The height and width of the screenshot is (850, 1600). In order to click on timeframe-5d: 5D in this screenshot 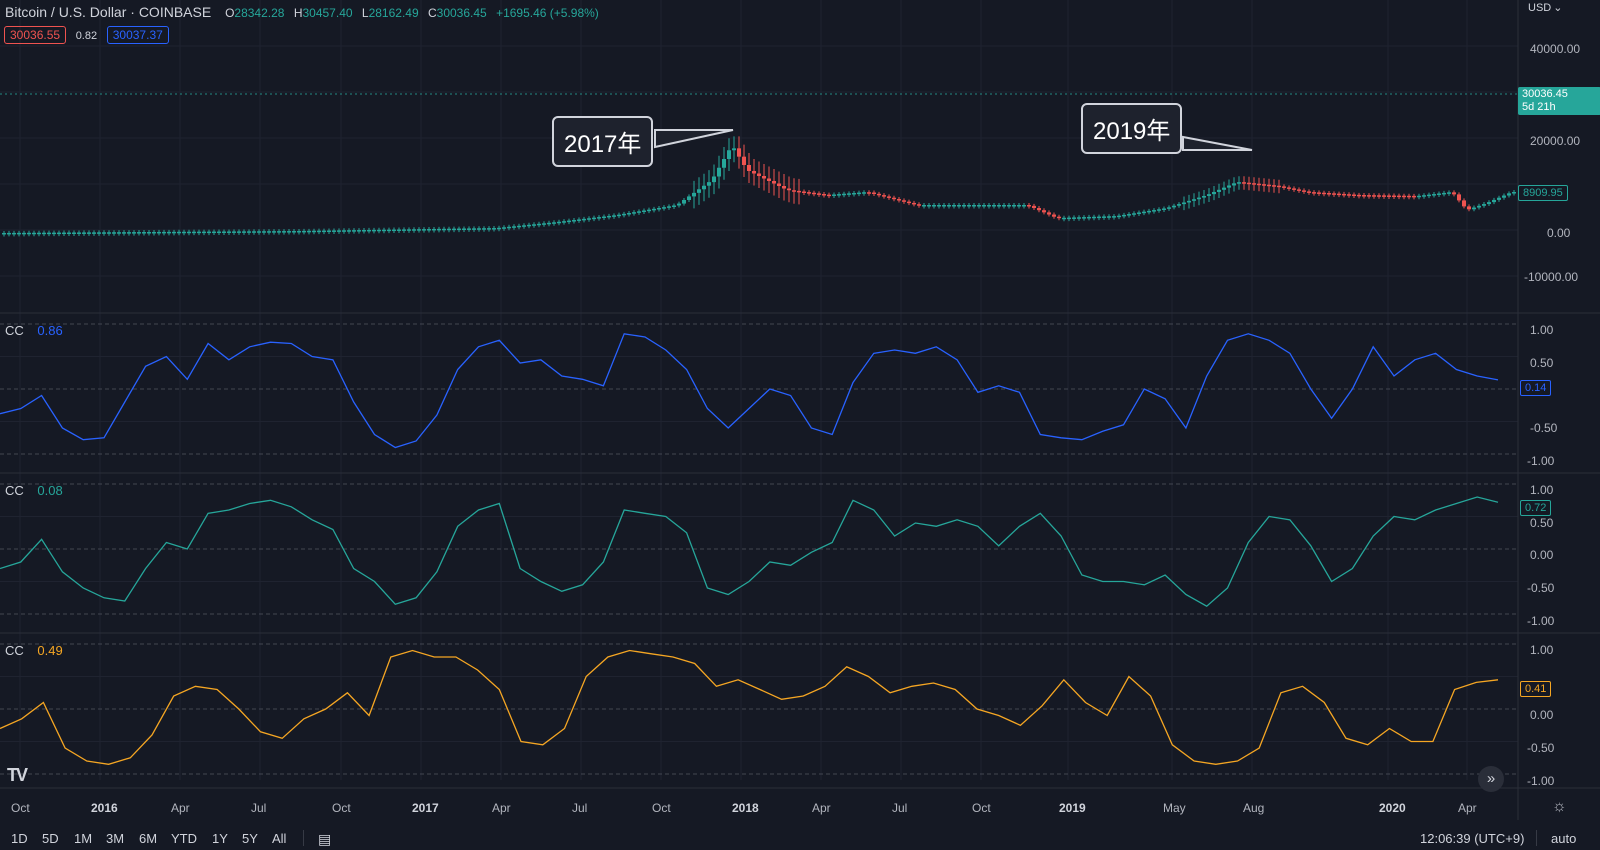, I will do `click(50, 838)`.